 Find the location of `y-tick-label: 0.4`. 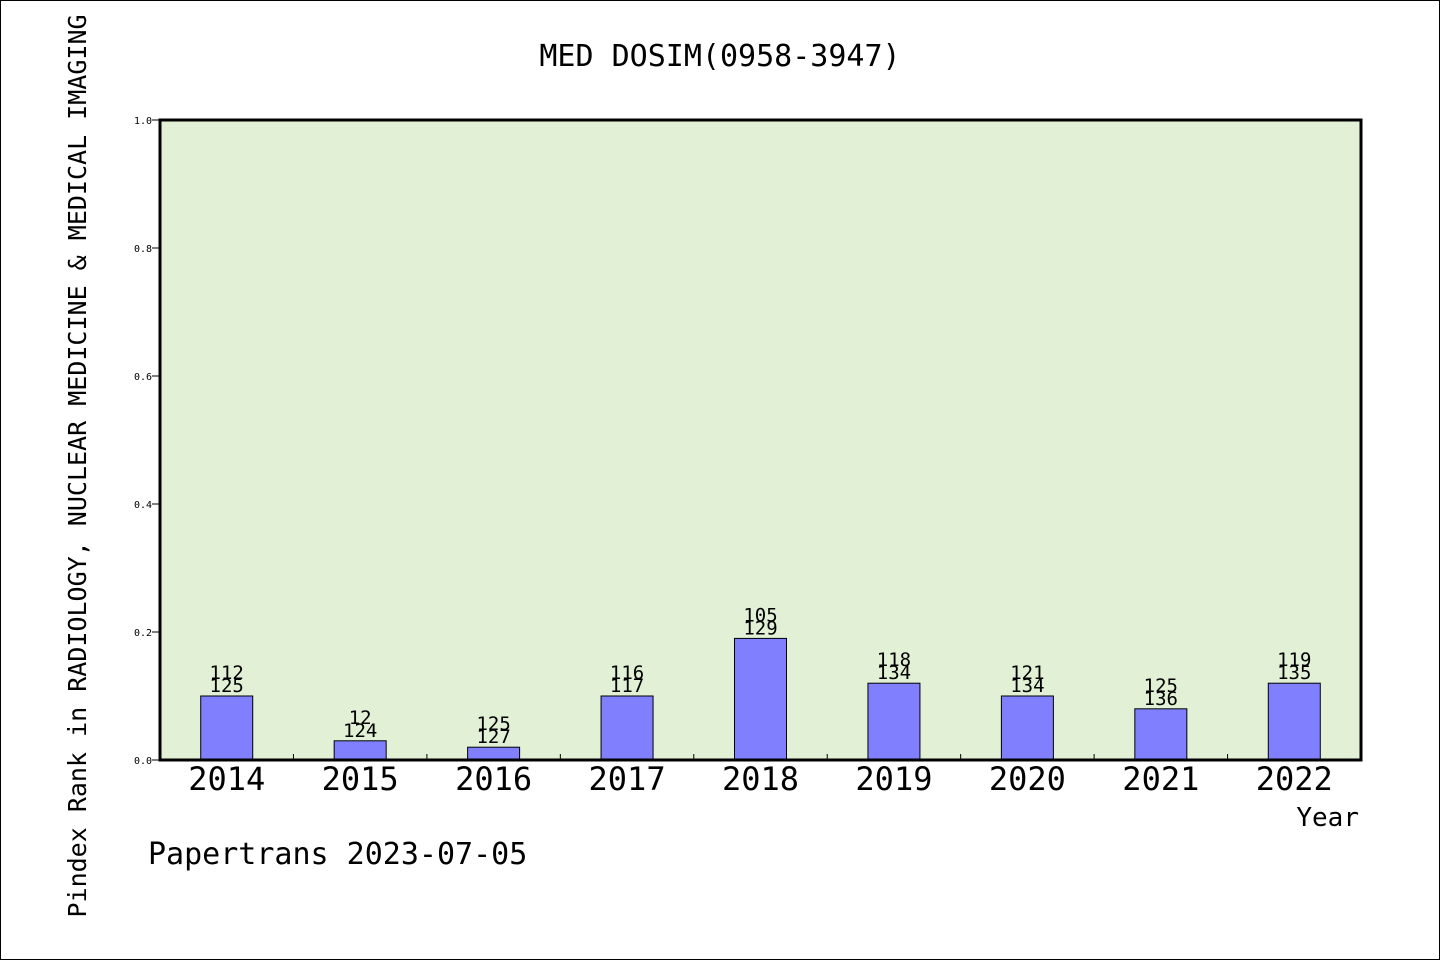

y-tick-label: 0.4 is located at coordinates (143, 505).